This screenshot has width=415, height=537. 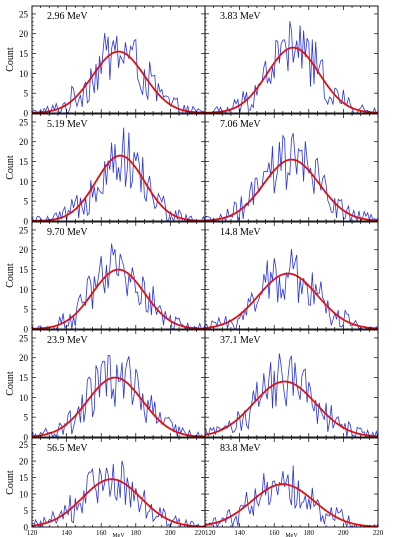 I want to click on panel-10: 83.8 MeV 120 140 160 180 200 220 MeV, so click(x=294, y=487).